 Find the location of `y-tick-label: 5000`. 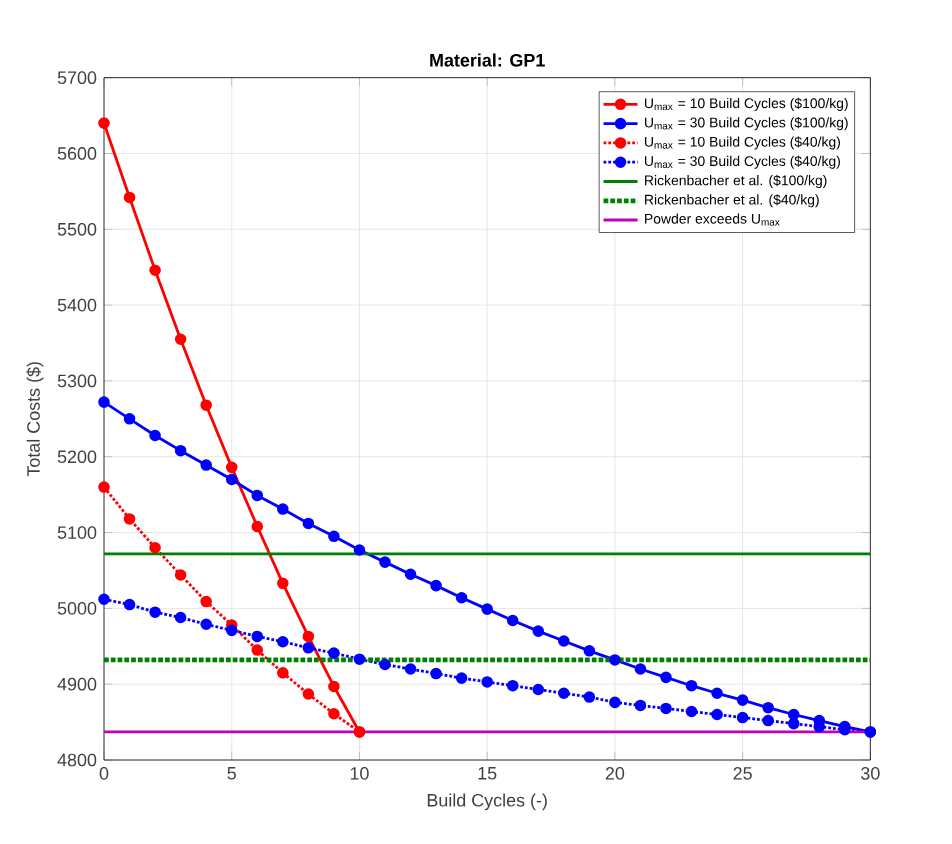

y-tick-label: 5000 is located at coordinates (77, 608).